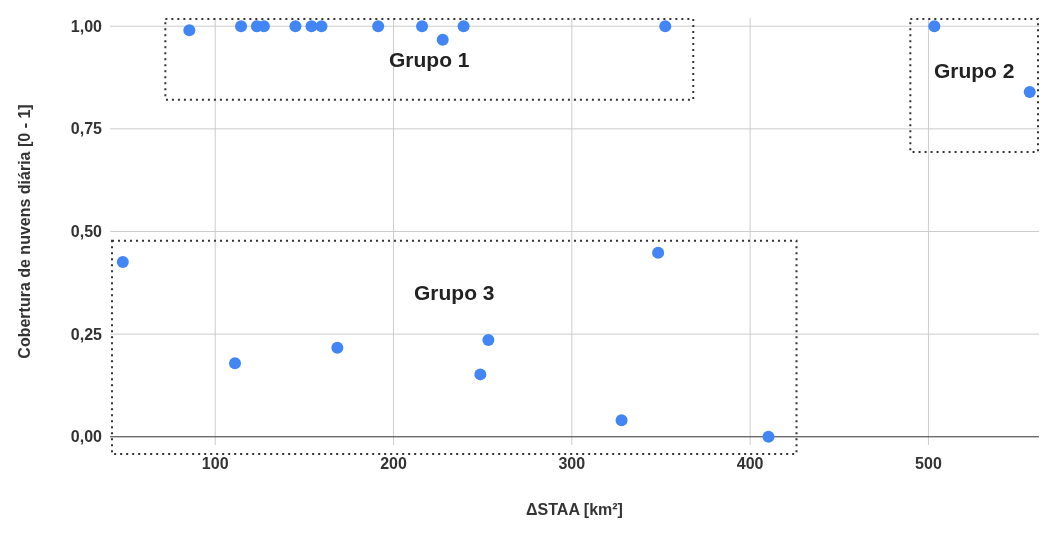 The height and width of the screenshot is (533, 1051). What do you see at coordinates (928, 463) in the screenshot?
I see `x-tick-label: 500` at bounding box center [928, 463].